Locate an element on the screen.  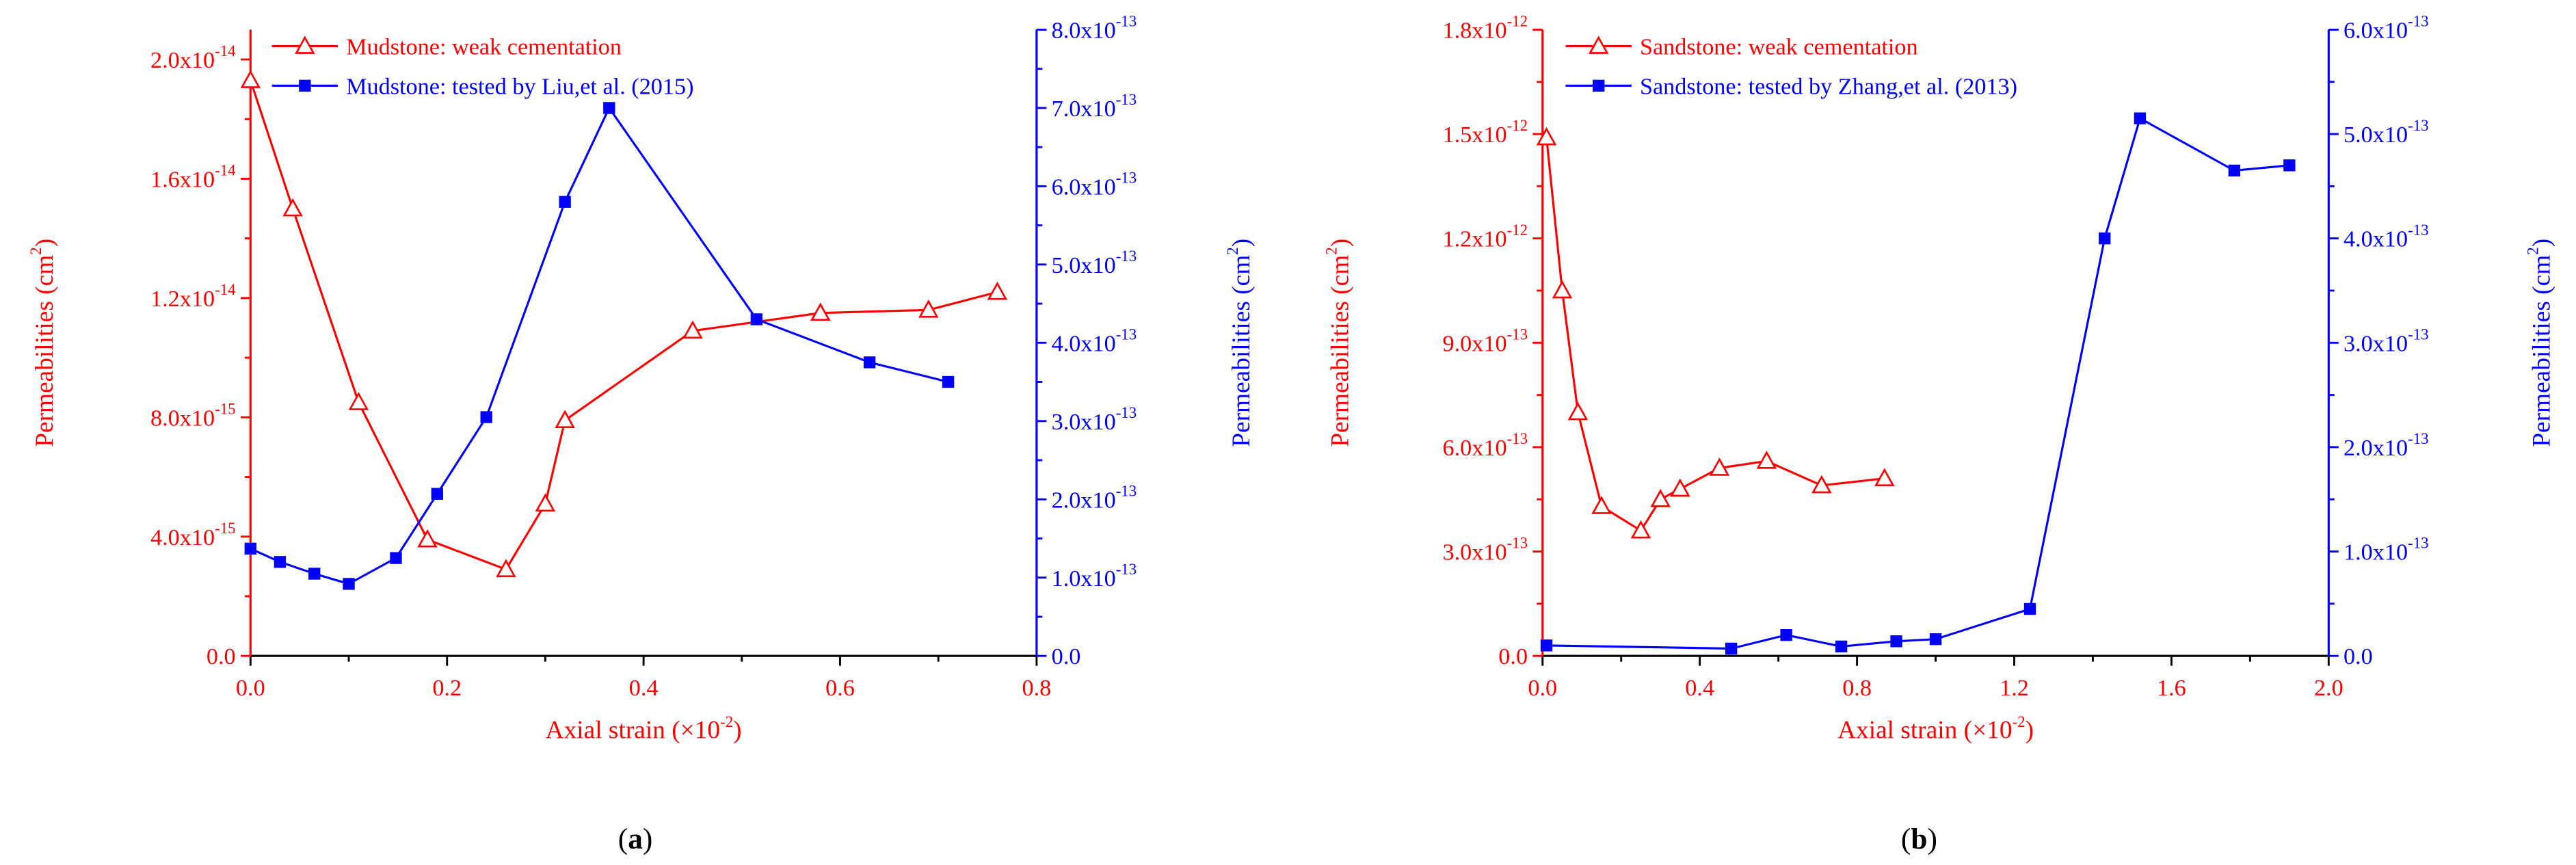
legend-label: Sandstone: tested by Zhang,et al. (2013) is located at coordinates (1828, 86).